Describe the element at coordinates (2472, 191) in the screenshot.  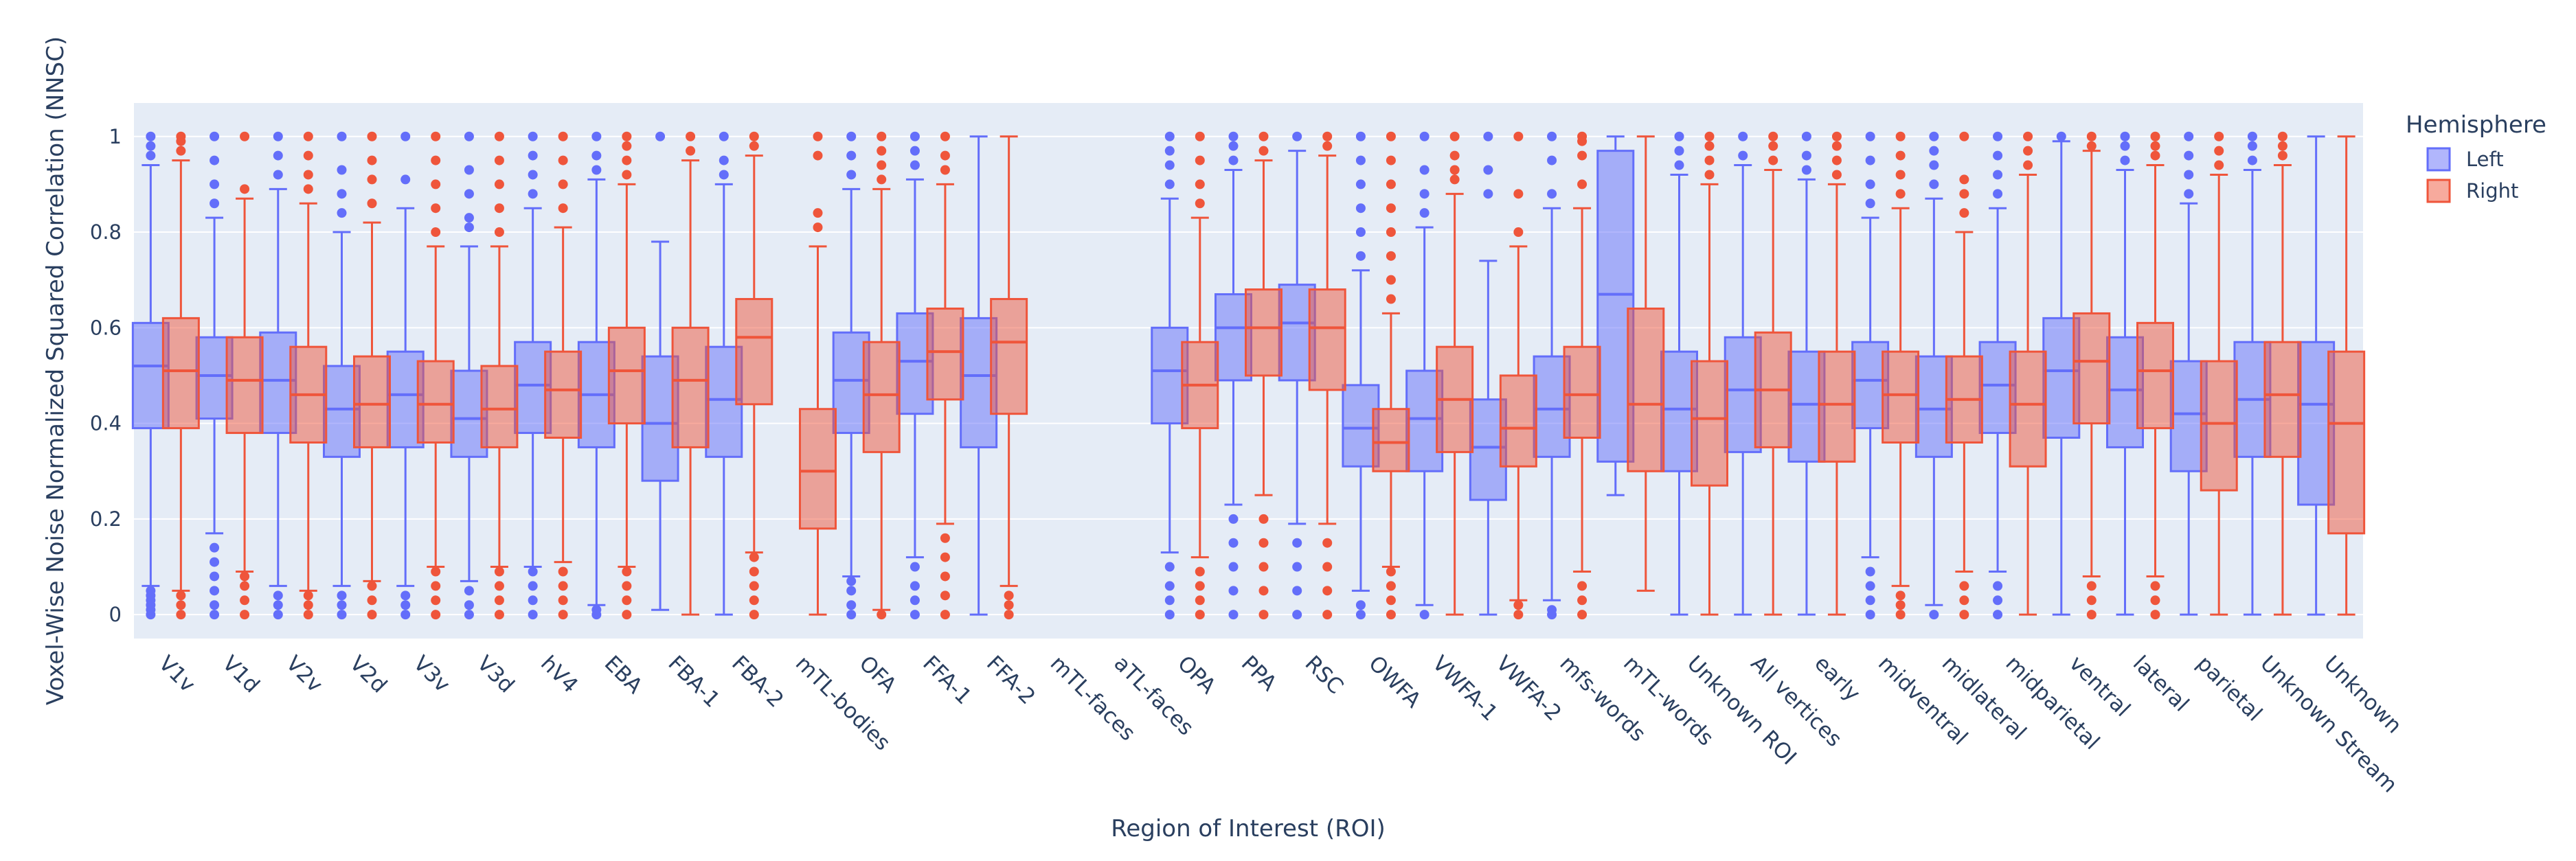
I see `legend-item-right: Right` at that location.